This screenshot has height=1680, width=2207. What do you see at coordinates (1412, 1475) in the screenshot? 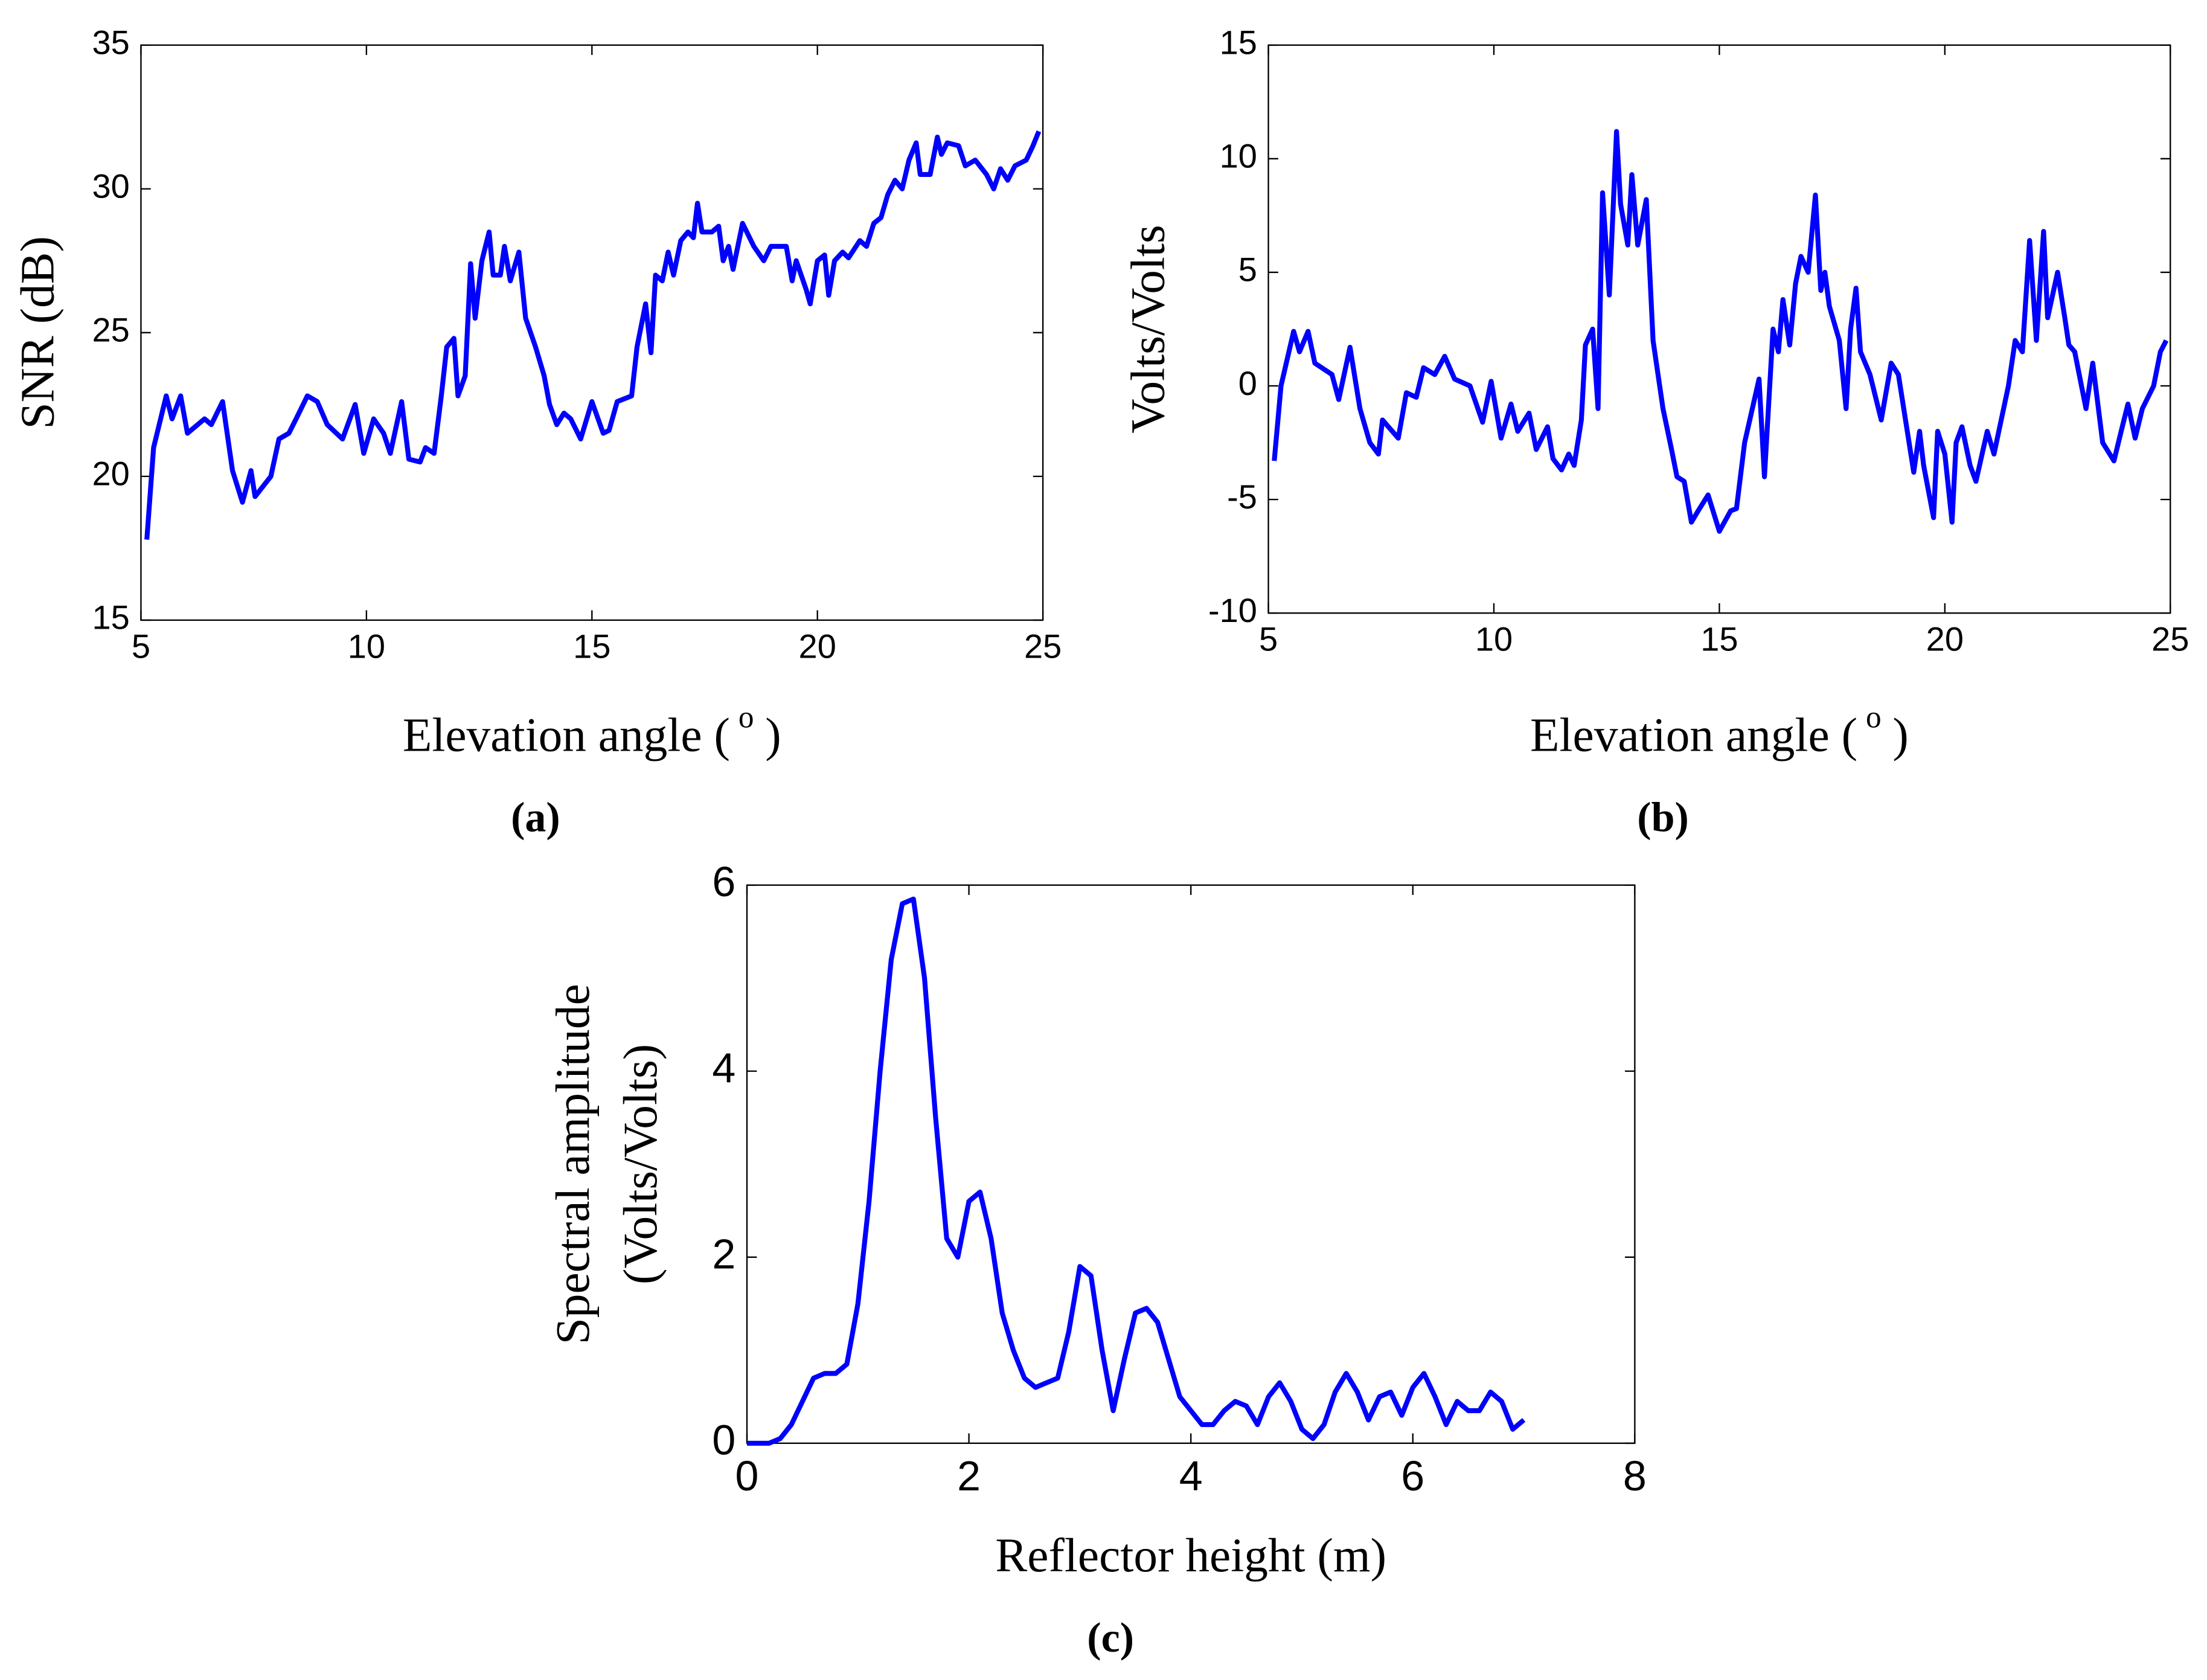
I see `x-tick-label: 6` at bounding box center [1412, 1475].